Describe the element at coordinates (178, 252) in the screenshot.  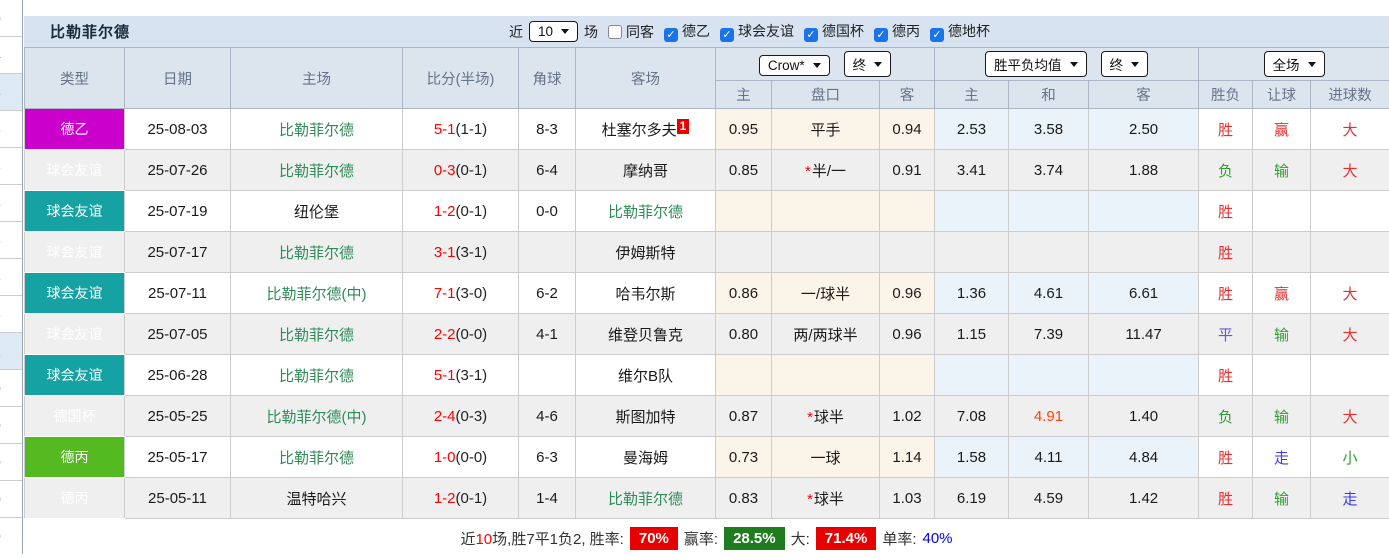
I see `date-cell: 25-07-17` at that location.